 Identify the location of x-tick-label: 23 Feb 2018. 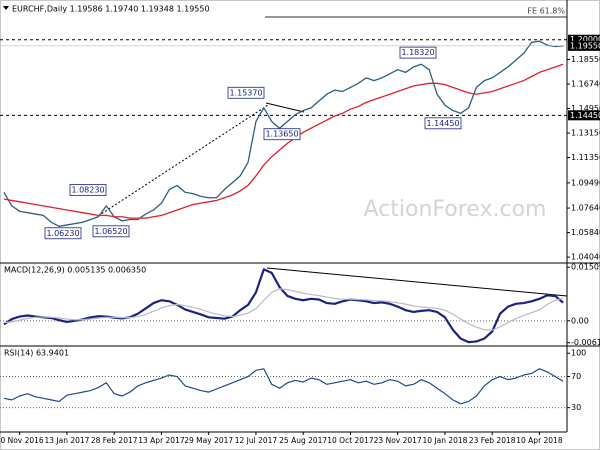
(492, 440).